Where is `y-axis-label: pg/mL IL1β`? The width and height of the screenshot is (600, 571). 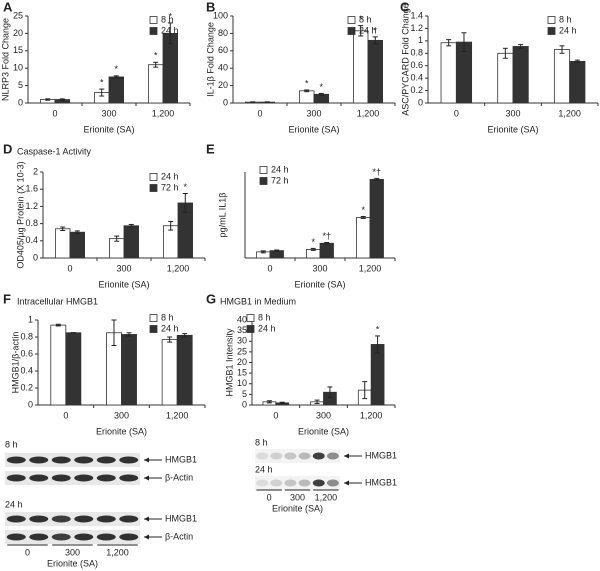
y-axis-label: pg/mL IL1β is located at coordinates (222, 215).